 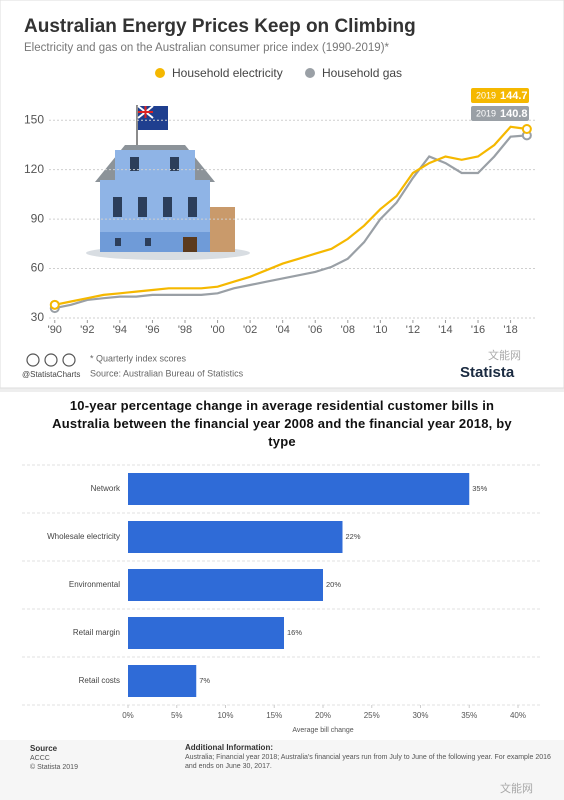 I want to click on end-label-value: 140.8, so click(x=514, y=114).